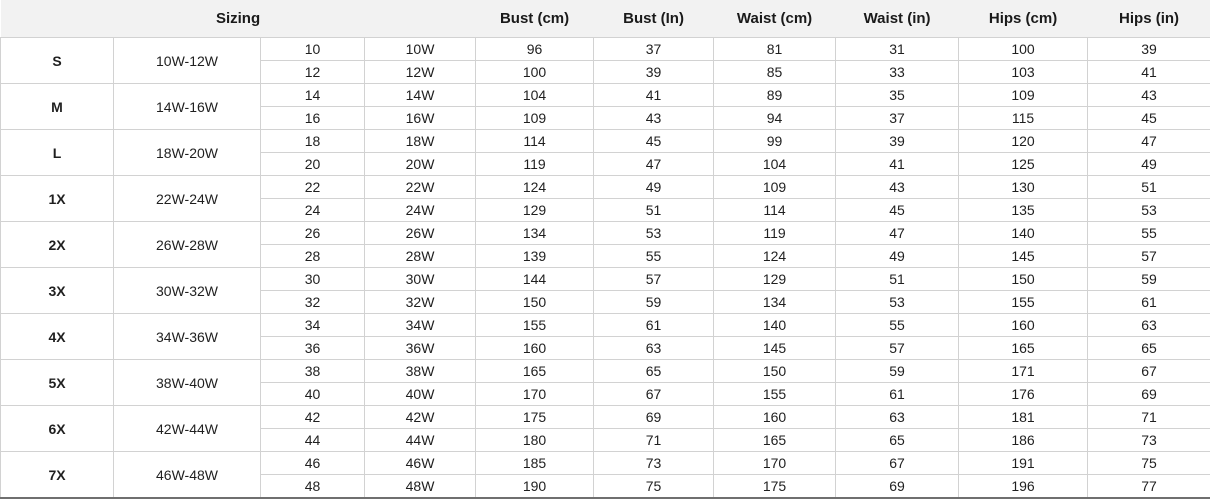 Image resolution: width=1210 pixels, height=499 pixels. I want to click on waist-cm-cell: 109, so click(775, 187).